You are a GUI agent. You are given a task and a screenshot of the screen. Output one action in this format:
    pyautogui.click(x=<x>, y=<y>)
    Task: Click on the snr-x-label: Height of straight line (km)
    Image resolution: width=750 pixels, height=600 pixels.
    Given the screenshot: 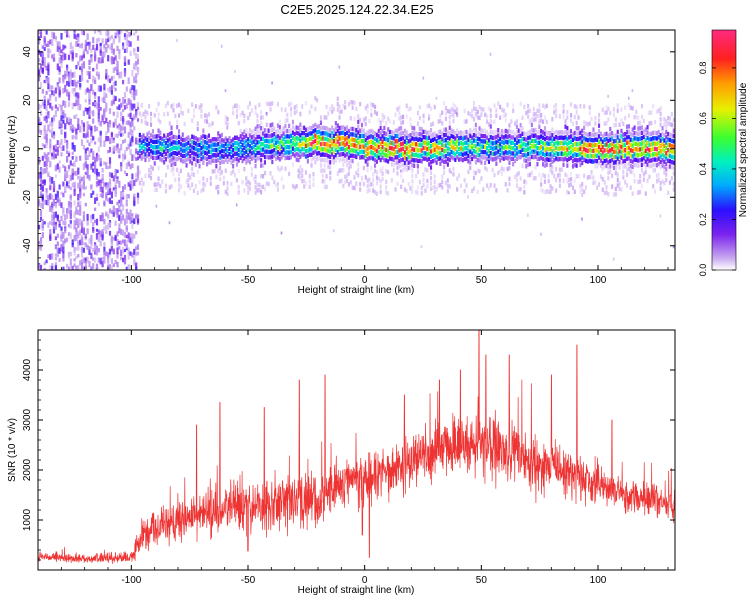 What is the action you would take?
    pyautogui.click(x=356, y=590)
    